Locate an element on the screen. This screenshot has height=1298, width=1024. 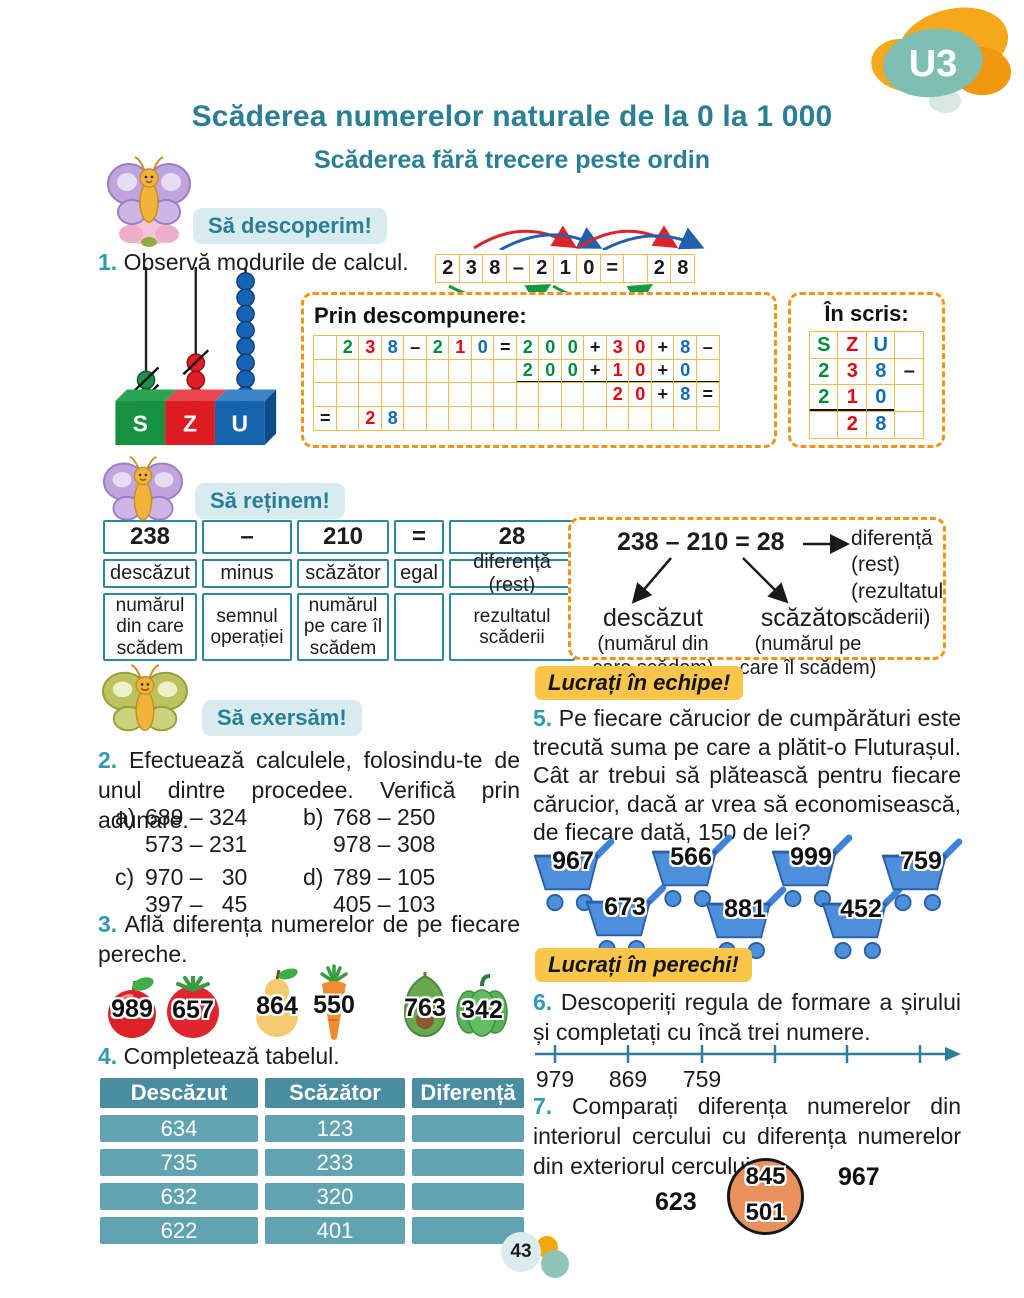
written-form-title: În scris: is located at coordinates (866, 313).